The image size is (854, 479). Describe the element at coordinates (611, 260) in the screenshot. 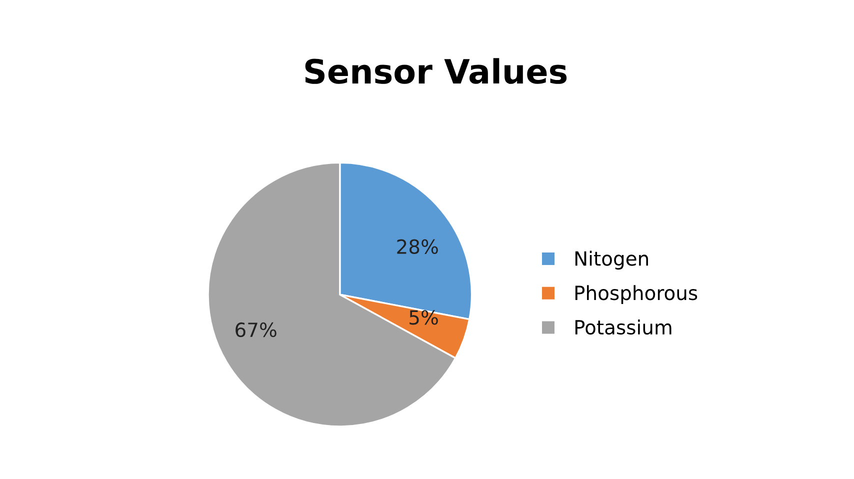

I see `legend-label: Nitogen` at that location.